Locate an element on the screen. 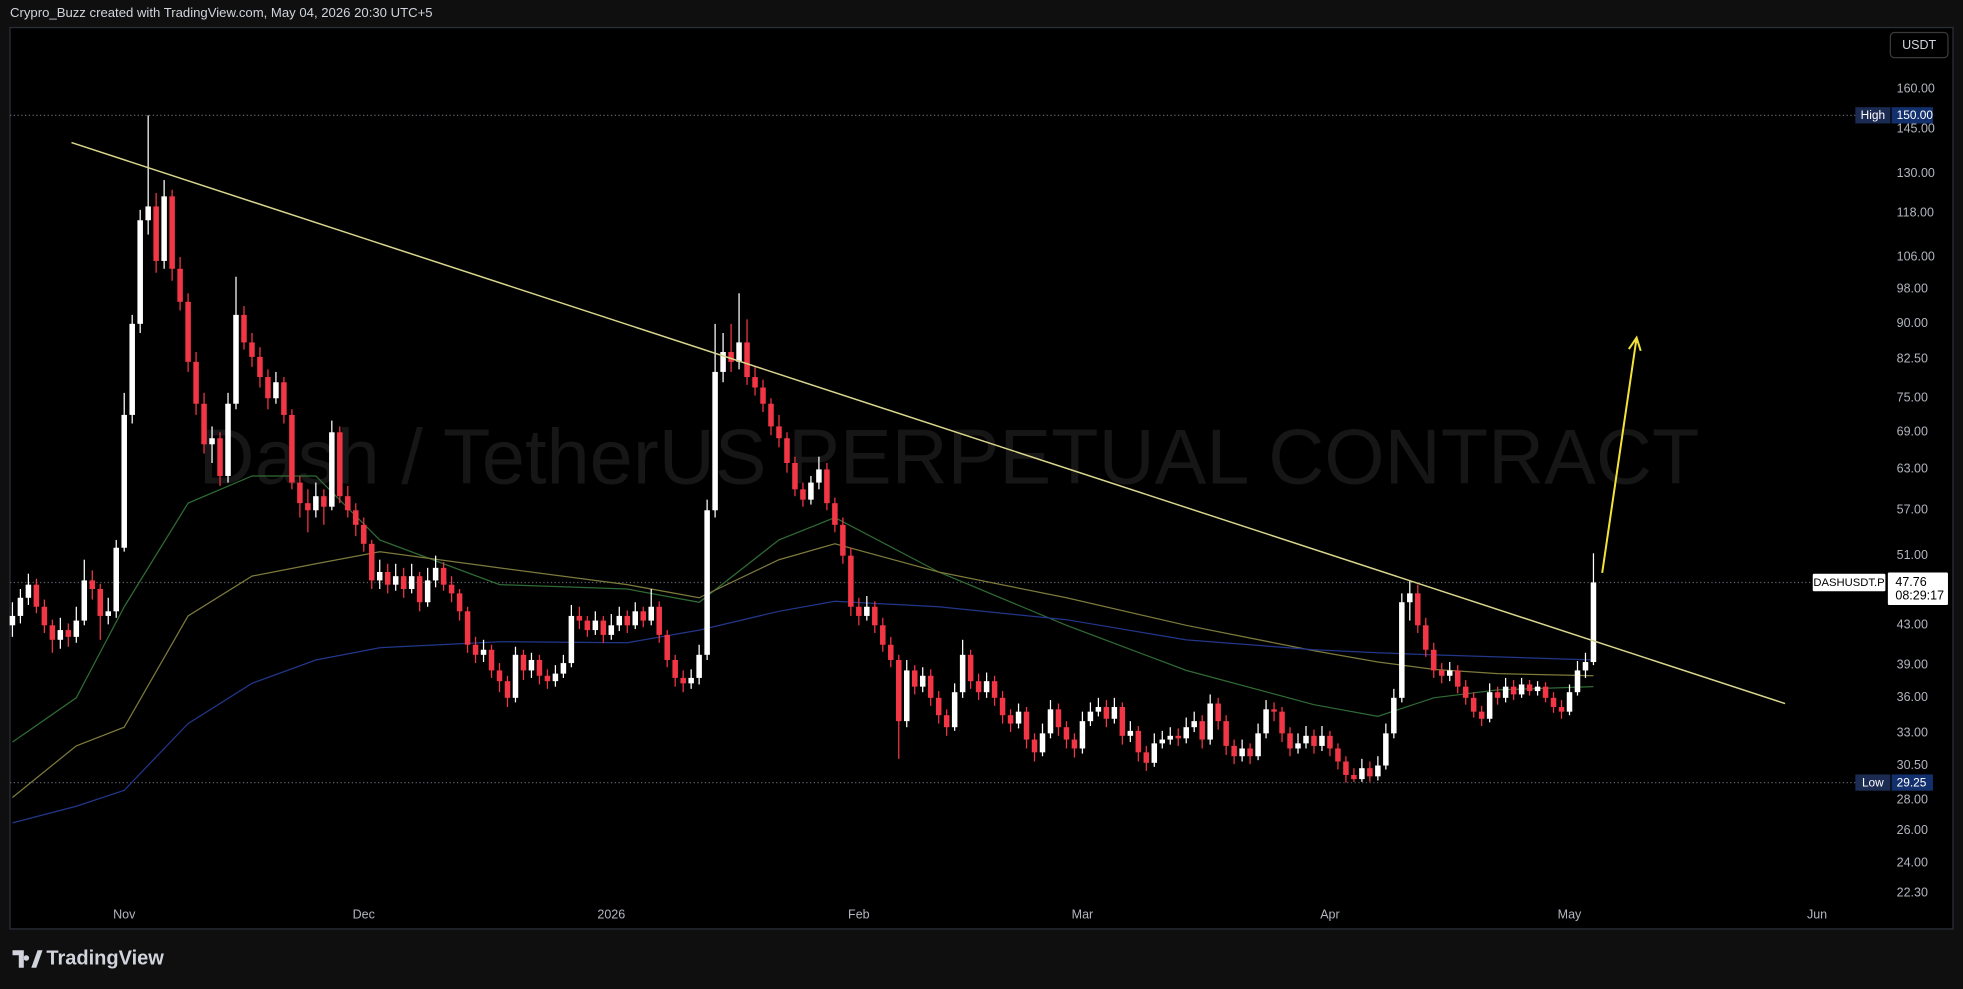  x-tick-label: Mar is located at coordinates (1083, 914).